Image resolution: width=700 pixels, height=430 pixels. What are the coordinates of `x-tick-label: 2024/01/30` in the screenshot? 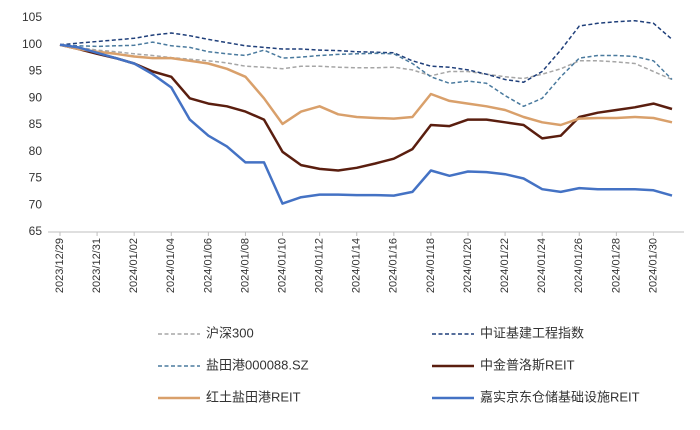 It's located at (653, 265).